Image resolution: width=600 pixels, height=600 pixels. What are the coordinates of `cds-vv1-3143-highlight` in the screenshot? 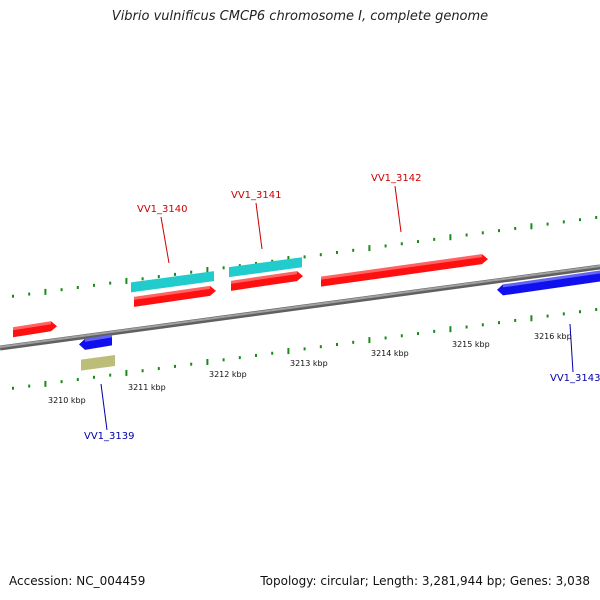 It's located at (551, 279).